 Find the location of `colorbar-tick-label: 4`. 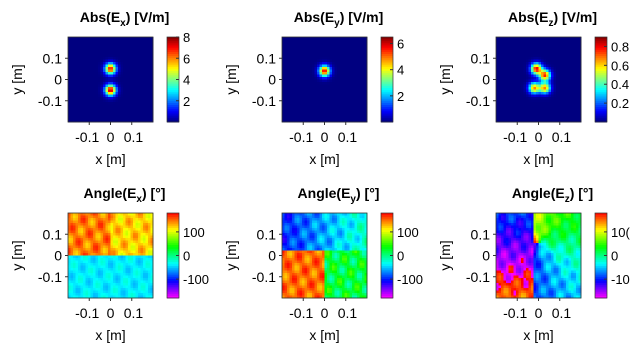

colorbar-tick-label: 4 is located at coordinates (400, 70).